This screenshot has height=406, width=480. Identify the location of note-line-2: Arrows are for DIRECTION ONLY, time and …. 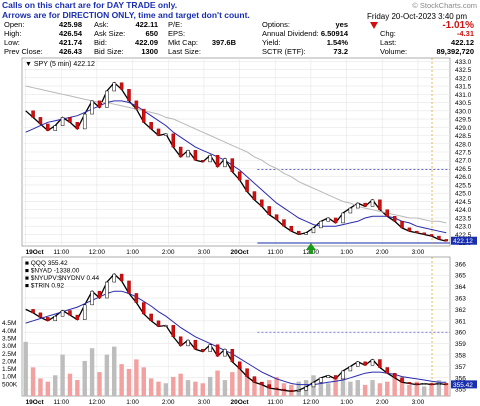
(126, 15).